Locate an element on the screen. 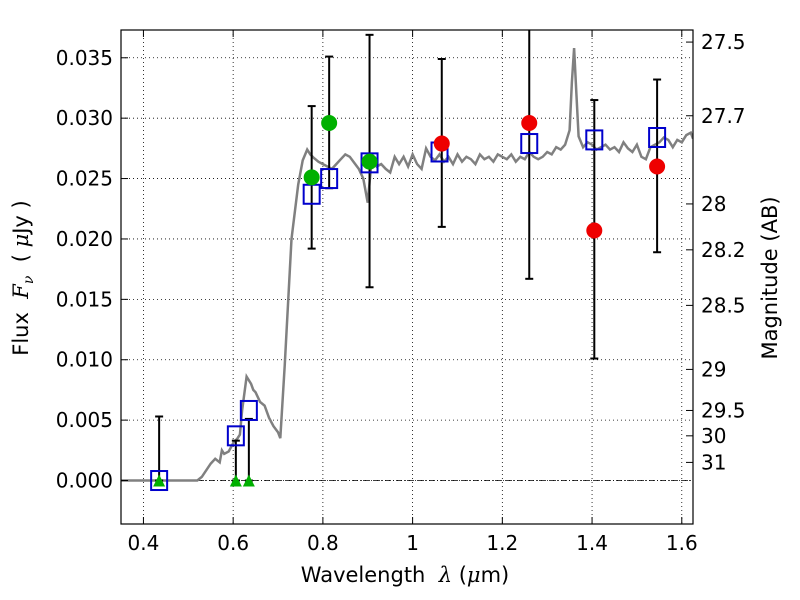 The width and height of the screenshot is (800, 600). y2-tick-label: 30 is located at coordinates (713, 436).